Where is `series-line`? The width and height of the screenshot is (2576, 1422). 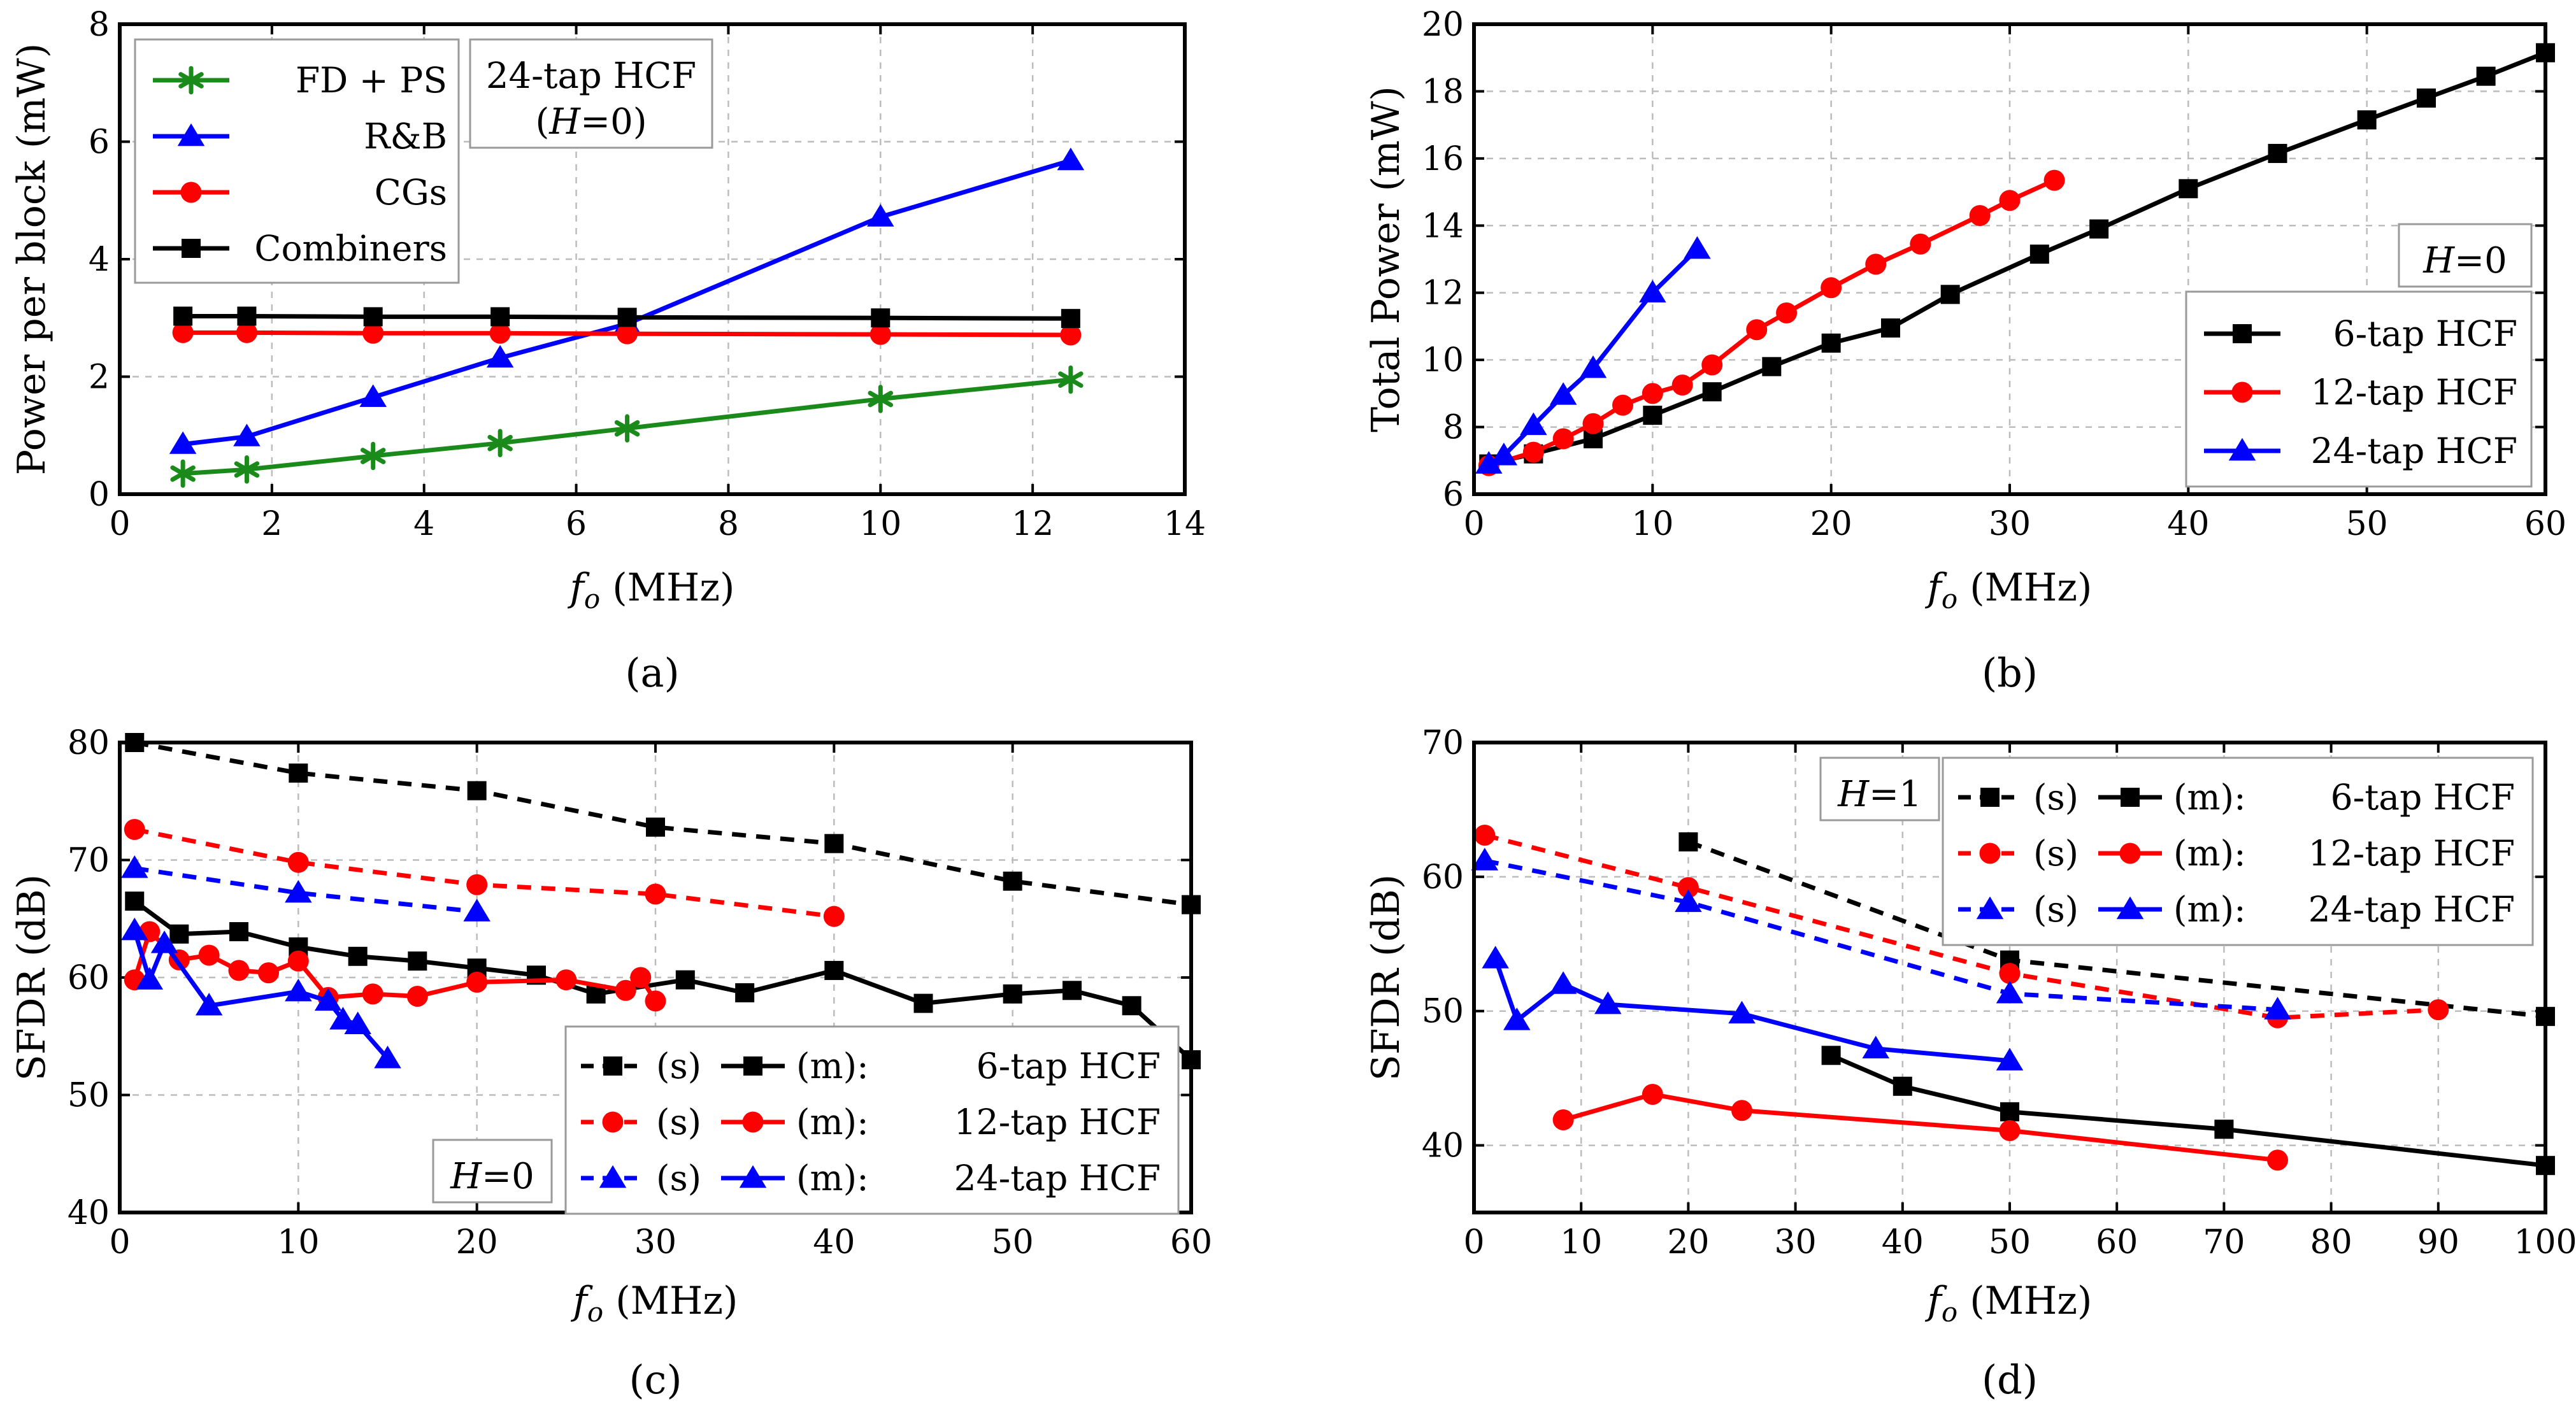 series-line is located at coordinates (395, 965).